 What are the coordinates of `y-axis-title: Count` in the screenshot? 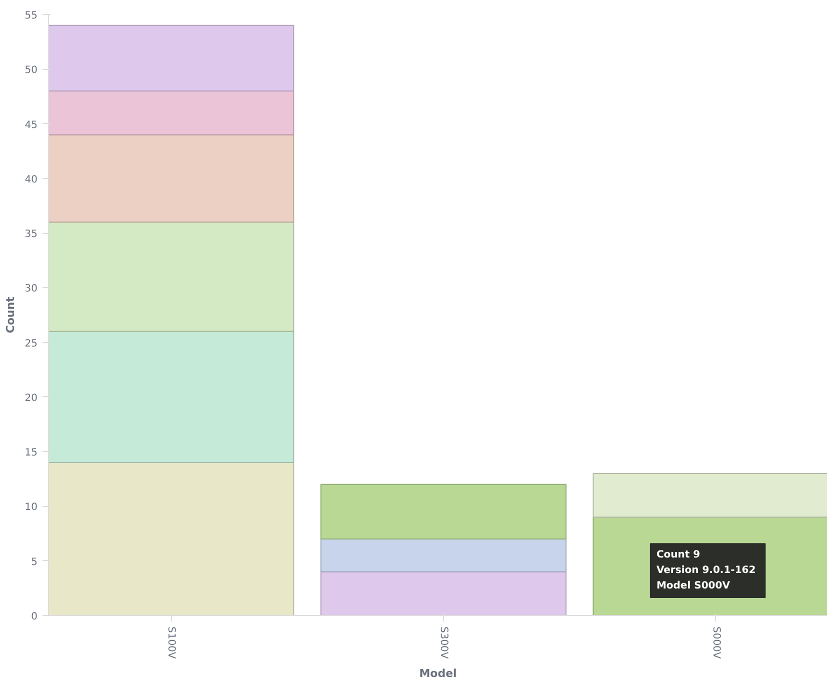 It's located at (10, 315).